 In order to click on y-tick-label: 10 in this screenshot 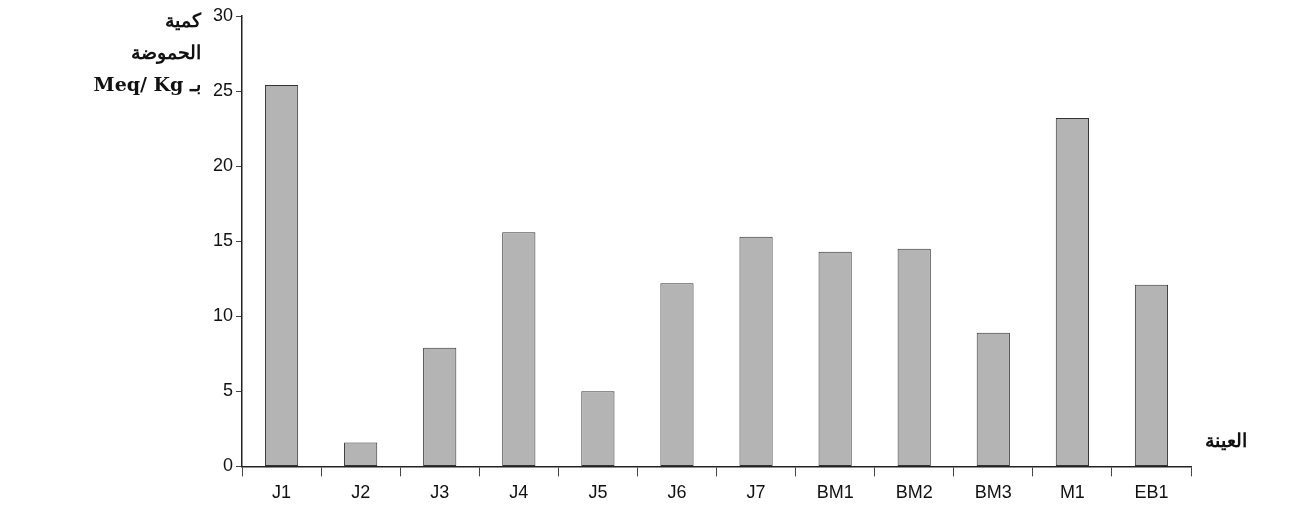, I will do `click(223, 315)`.